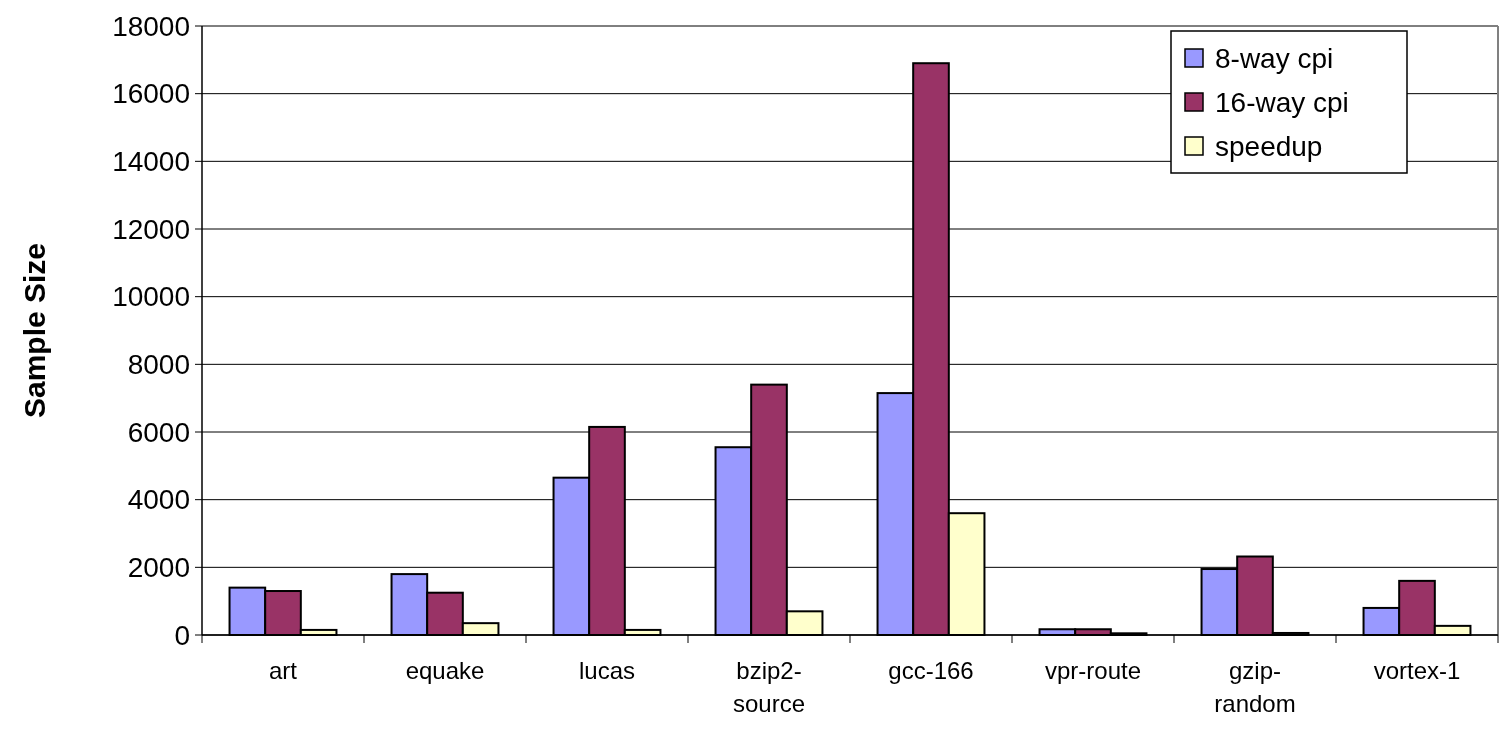  I want to click on y-axis-title: Sample Size, so click(34, 330).